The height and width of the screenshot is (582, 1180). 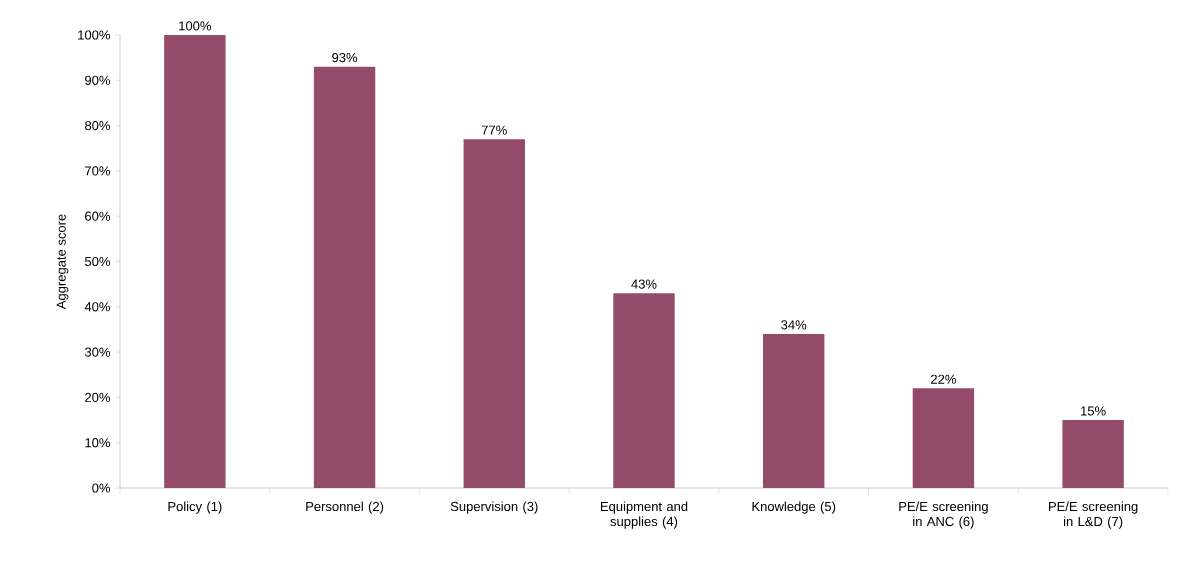 What do you see at coordinates (101, 488) in the screenshot?
I see `y-tick-label: 0%` at bounding box center [101, 488].